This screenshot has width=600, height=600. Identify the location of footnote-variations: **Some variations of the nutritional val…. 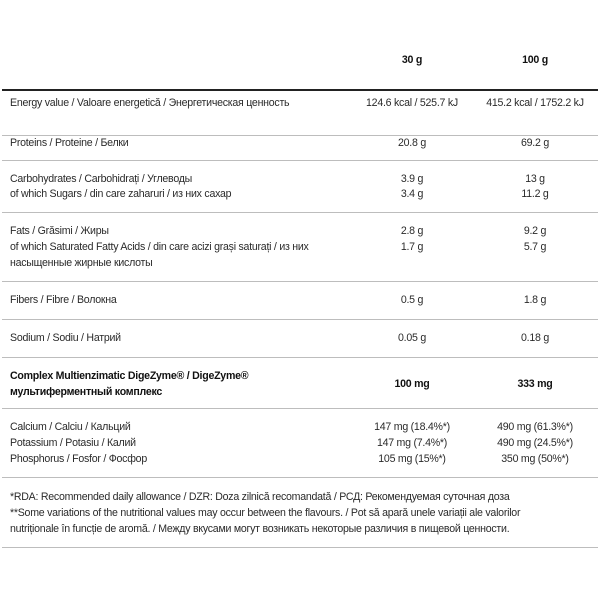
(265, 513).